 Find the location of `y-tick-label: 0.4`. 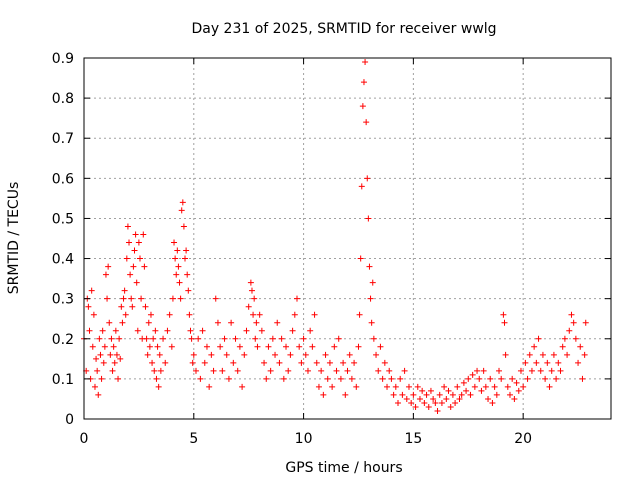

y-tick-label: 0.4 is located at coordinates (63, 260).